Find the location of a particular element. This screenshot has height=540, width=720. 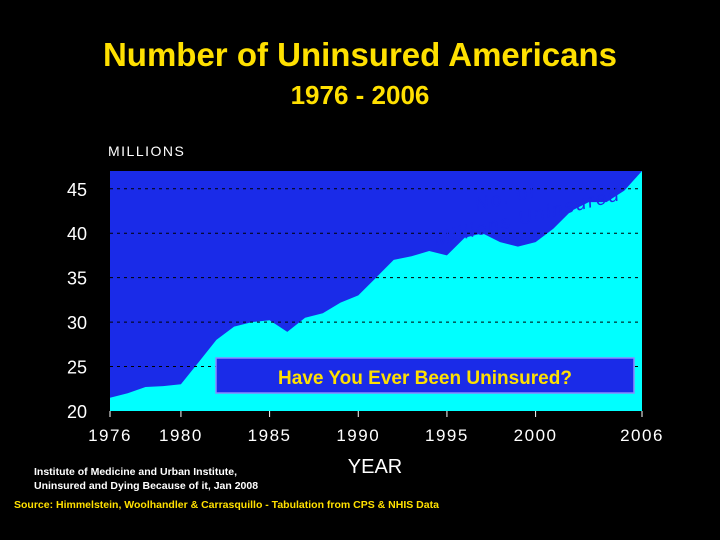

chart-subtitle: 1976 - 2006 is located at coordinates (360, 95).